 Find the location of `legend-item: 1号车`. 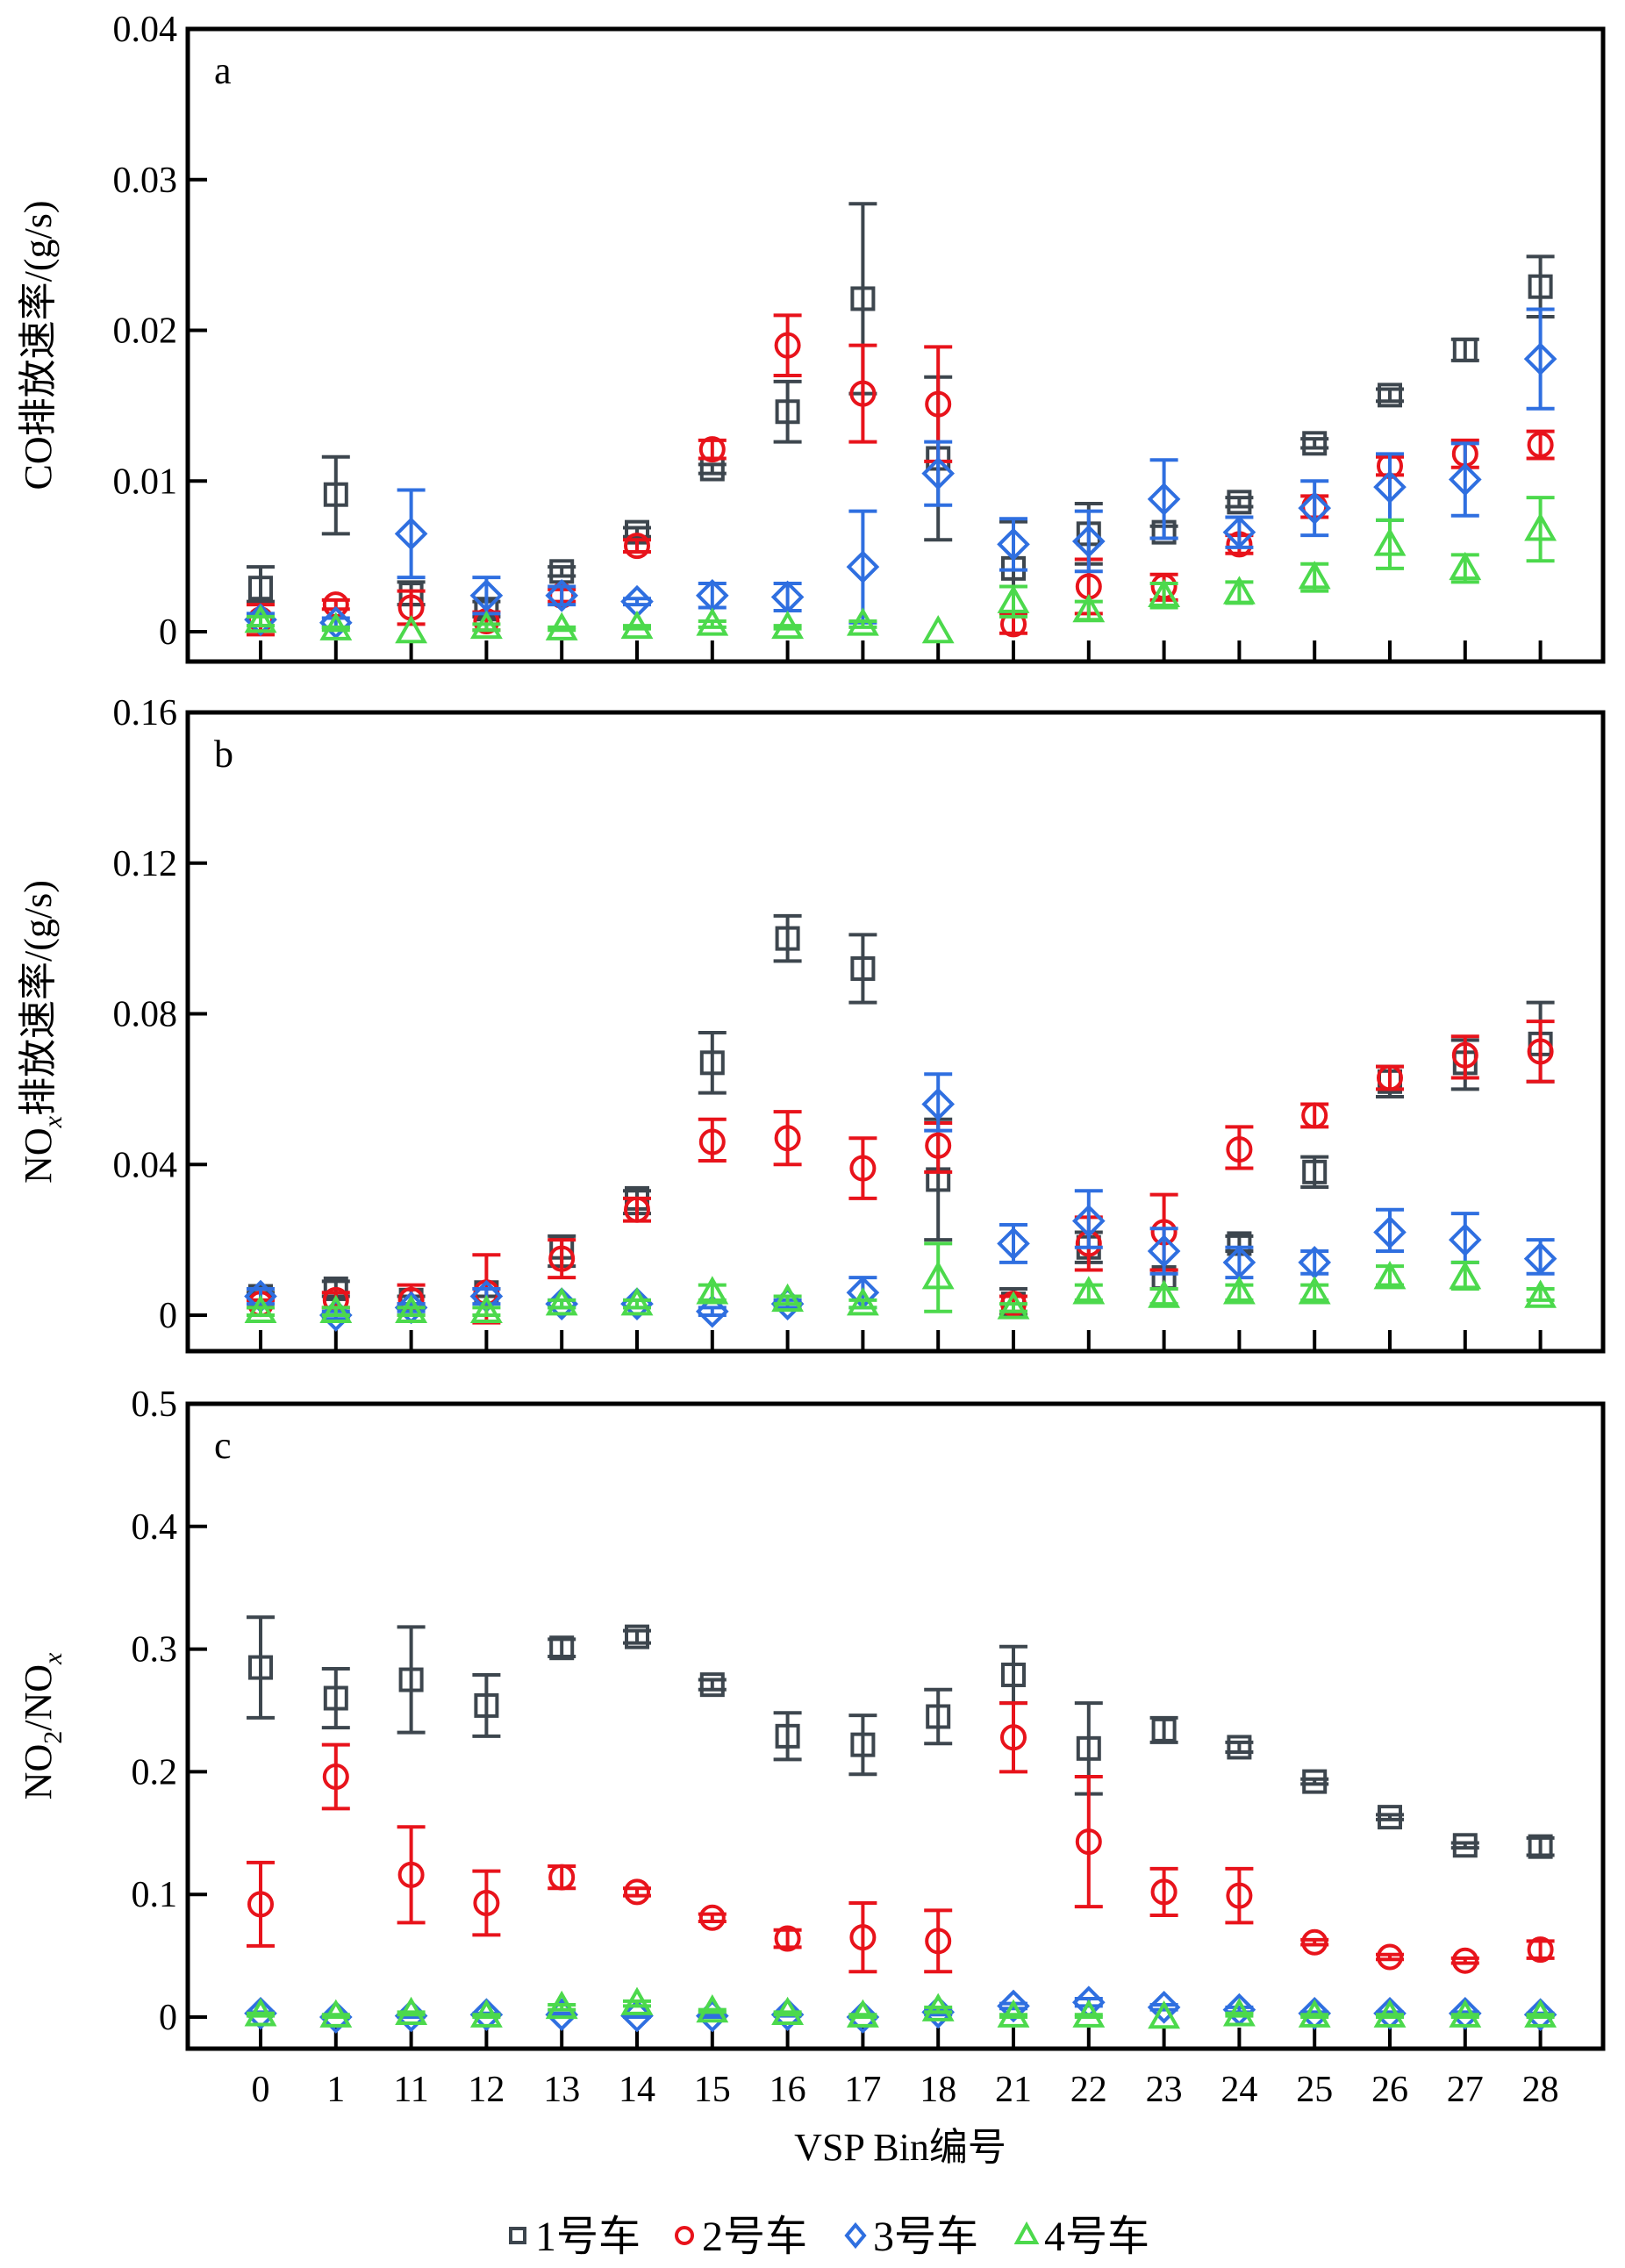

legend-item: 1号车 is located at coordinates (575, 2237).